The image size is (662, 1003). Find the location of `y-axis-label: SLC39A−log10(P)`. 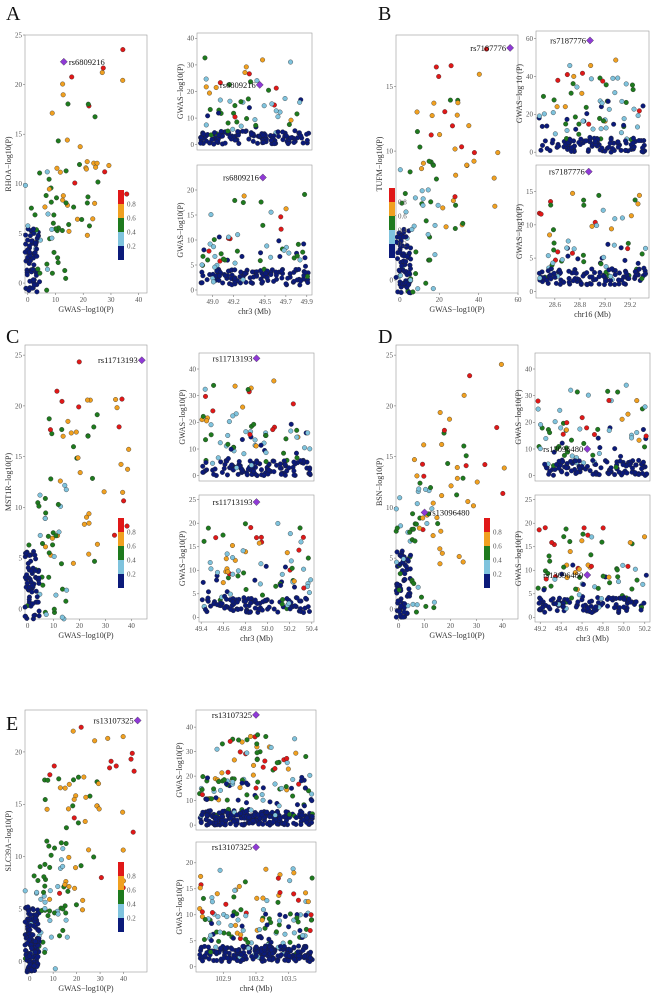

y-axis-label: SLC39A−log10(P) is located at coordinates (8, 840).